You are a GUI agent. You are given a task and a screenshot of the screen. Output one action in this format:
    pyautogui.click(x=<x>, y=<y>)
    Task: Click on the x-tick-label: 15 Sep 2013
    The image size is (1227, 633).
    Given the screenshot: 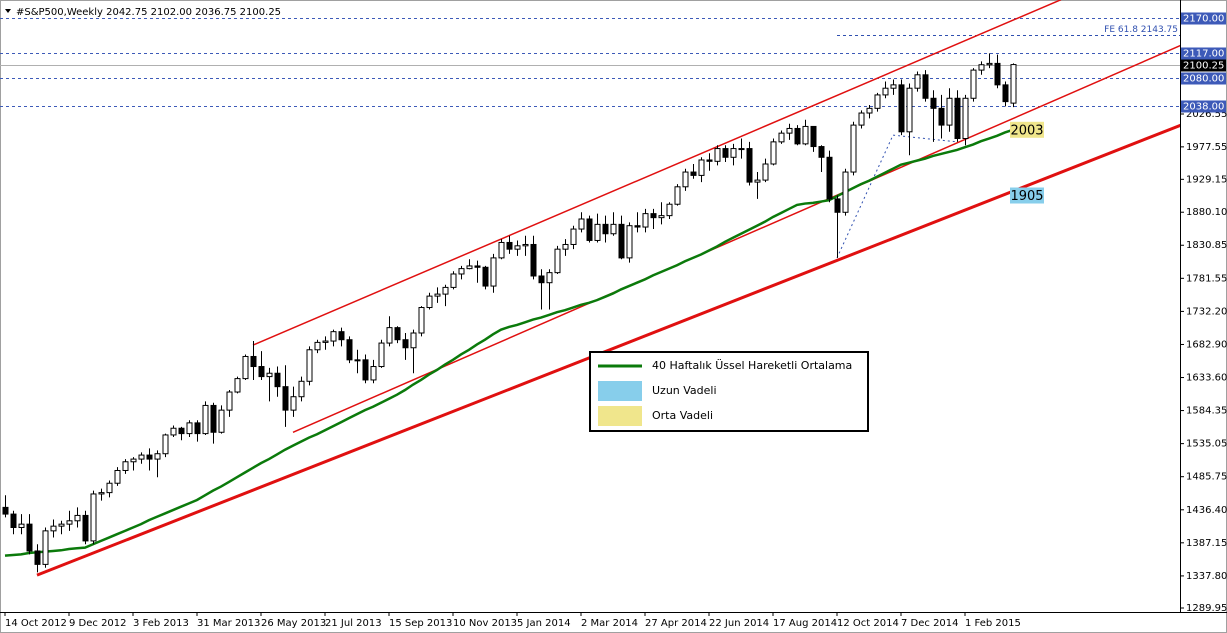 What is the action you would take?
    pyautogui.click(x=420, y=623)
    